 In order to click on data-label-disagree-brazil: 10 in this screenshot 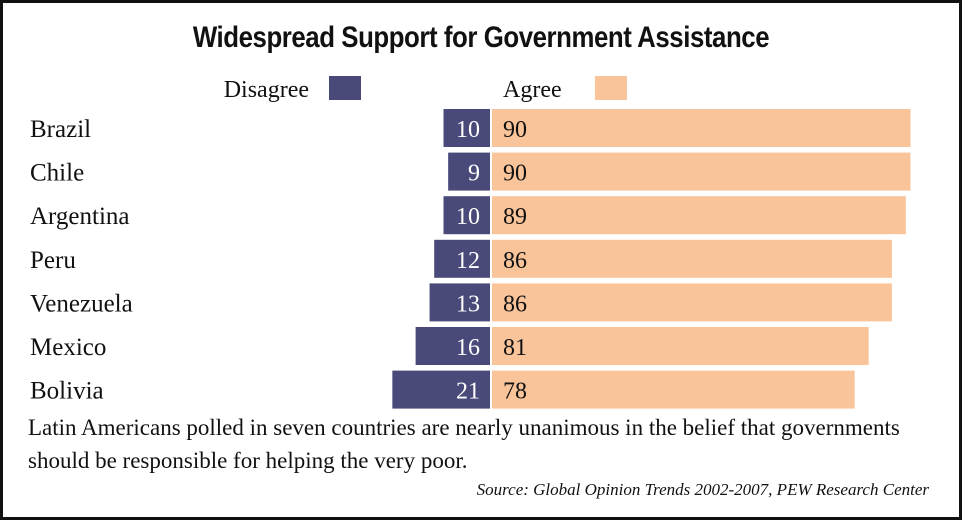, I will do `click(468, 130)`.